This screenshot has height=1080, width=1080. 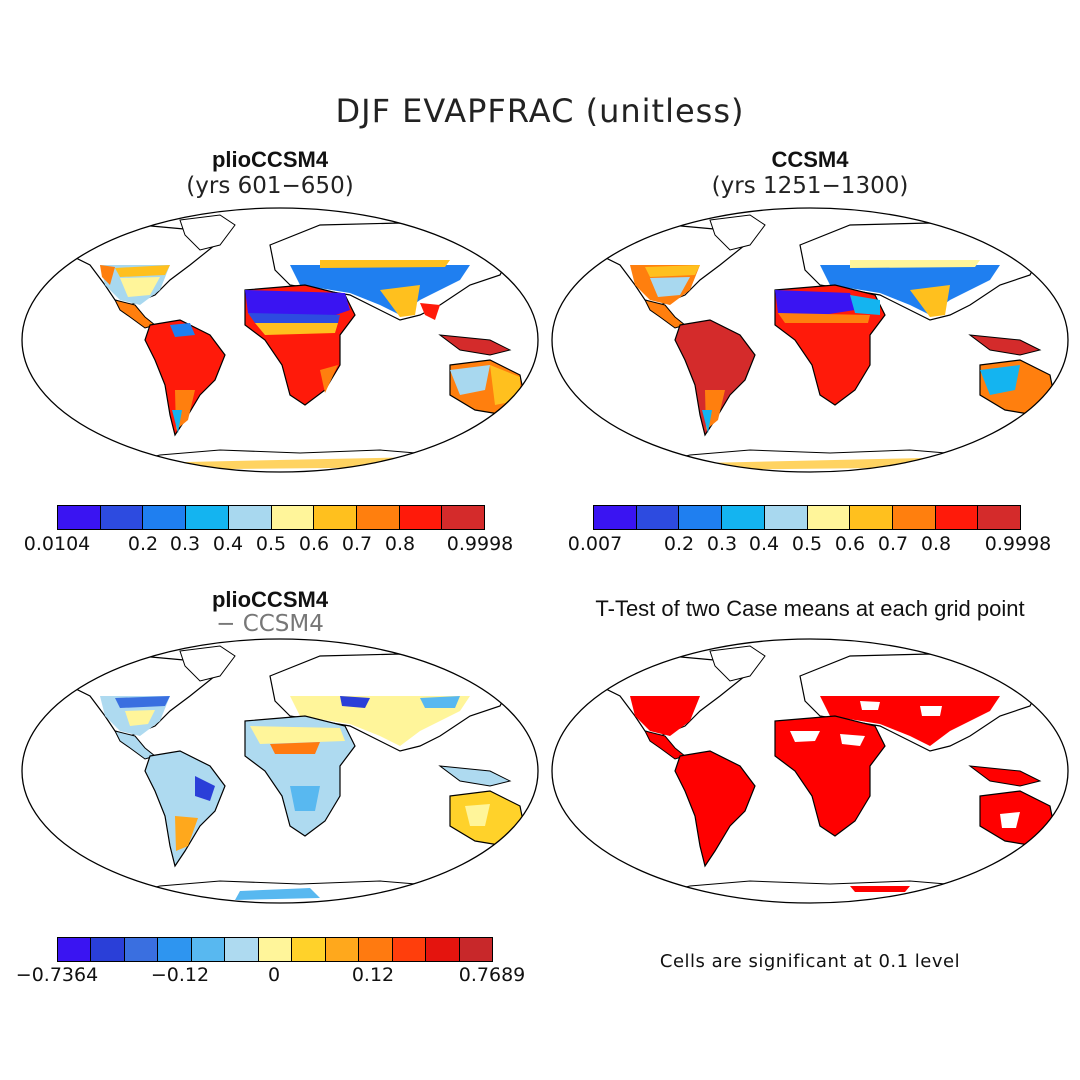 What do you see at coordinates (540, 111) in the screenshot?
I see `figure-title: DJF EVAPFRAC (unitless)` at bounding box center [540, 111].